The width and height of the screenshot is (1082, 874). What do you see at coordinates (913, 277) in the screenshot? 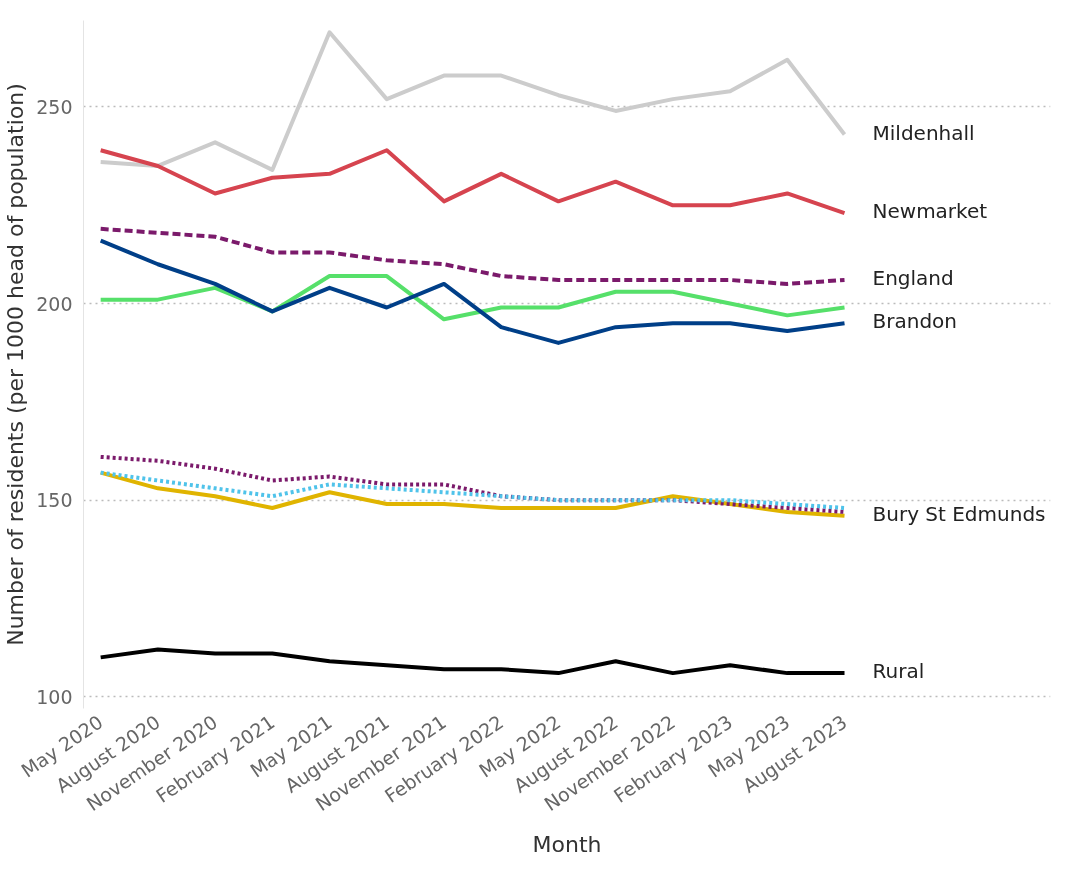
I see `series-label: England` at bounding box center [913, 277].